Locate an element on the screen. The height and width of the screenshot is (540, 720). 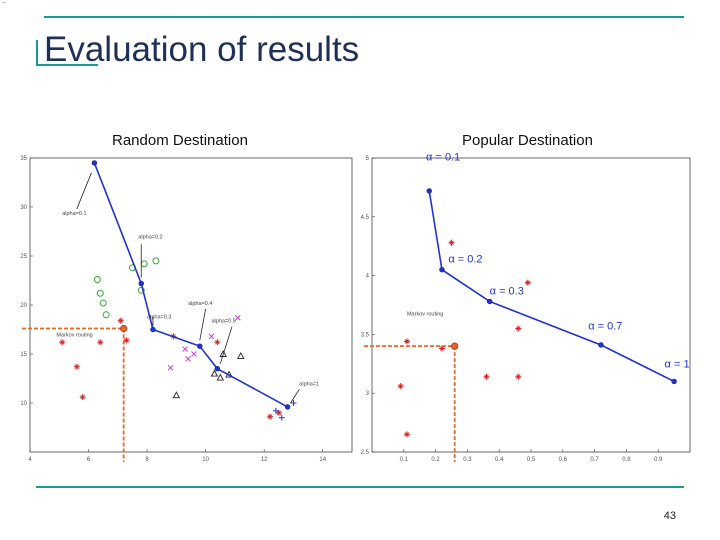
top-rule is located at coordinates (364, 17).